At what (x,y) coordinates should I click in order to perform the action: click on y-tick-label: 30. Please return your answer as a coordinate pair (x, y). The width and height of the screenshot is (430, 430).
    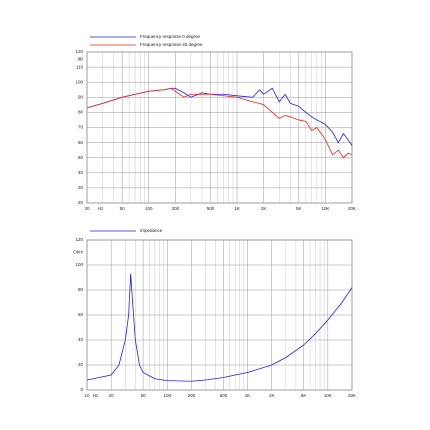
    Looking at the image, I should click on (81, 187).